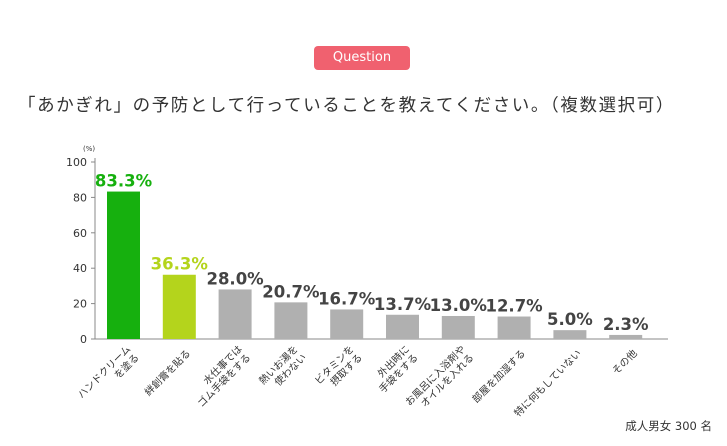 Image resolution: width=727 pixels, height=446 pixels. What do you see at coordinates (180, 264) in the screenshot?
I see `bar-value-label: 36.3%` at bounding box center [180, 264].